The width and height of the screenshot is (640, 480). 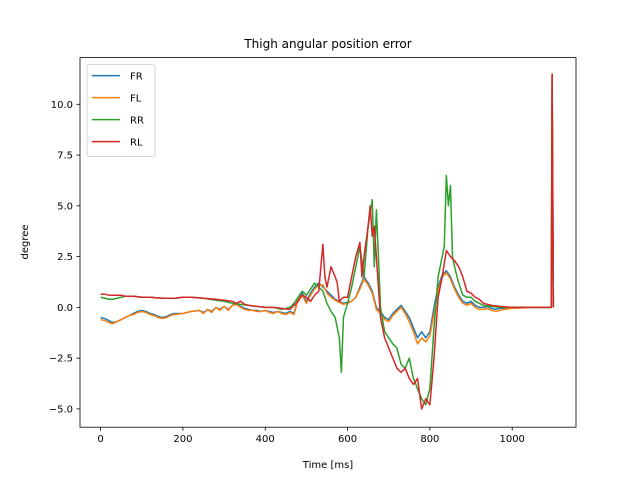 What do you see at coordinates (311, 436) in the screenshot?
I see `x-axis-ticks: 0 200 400 600 800 1000` at bounding box center [311, 436].